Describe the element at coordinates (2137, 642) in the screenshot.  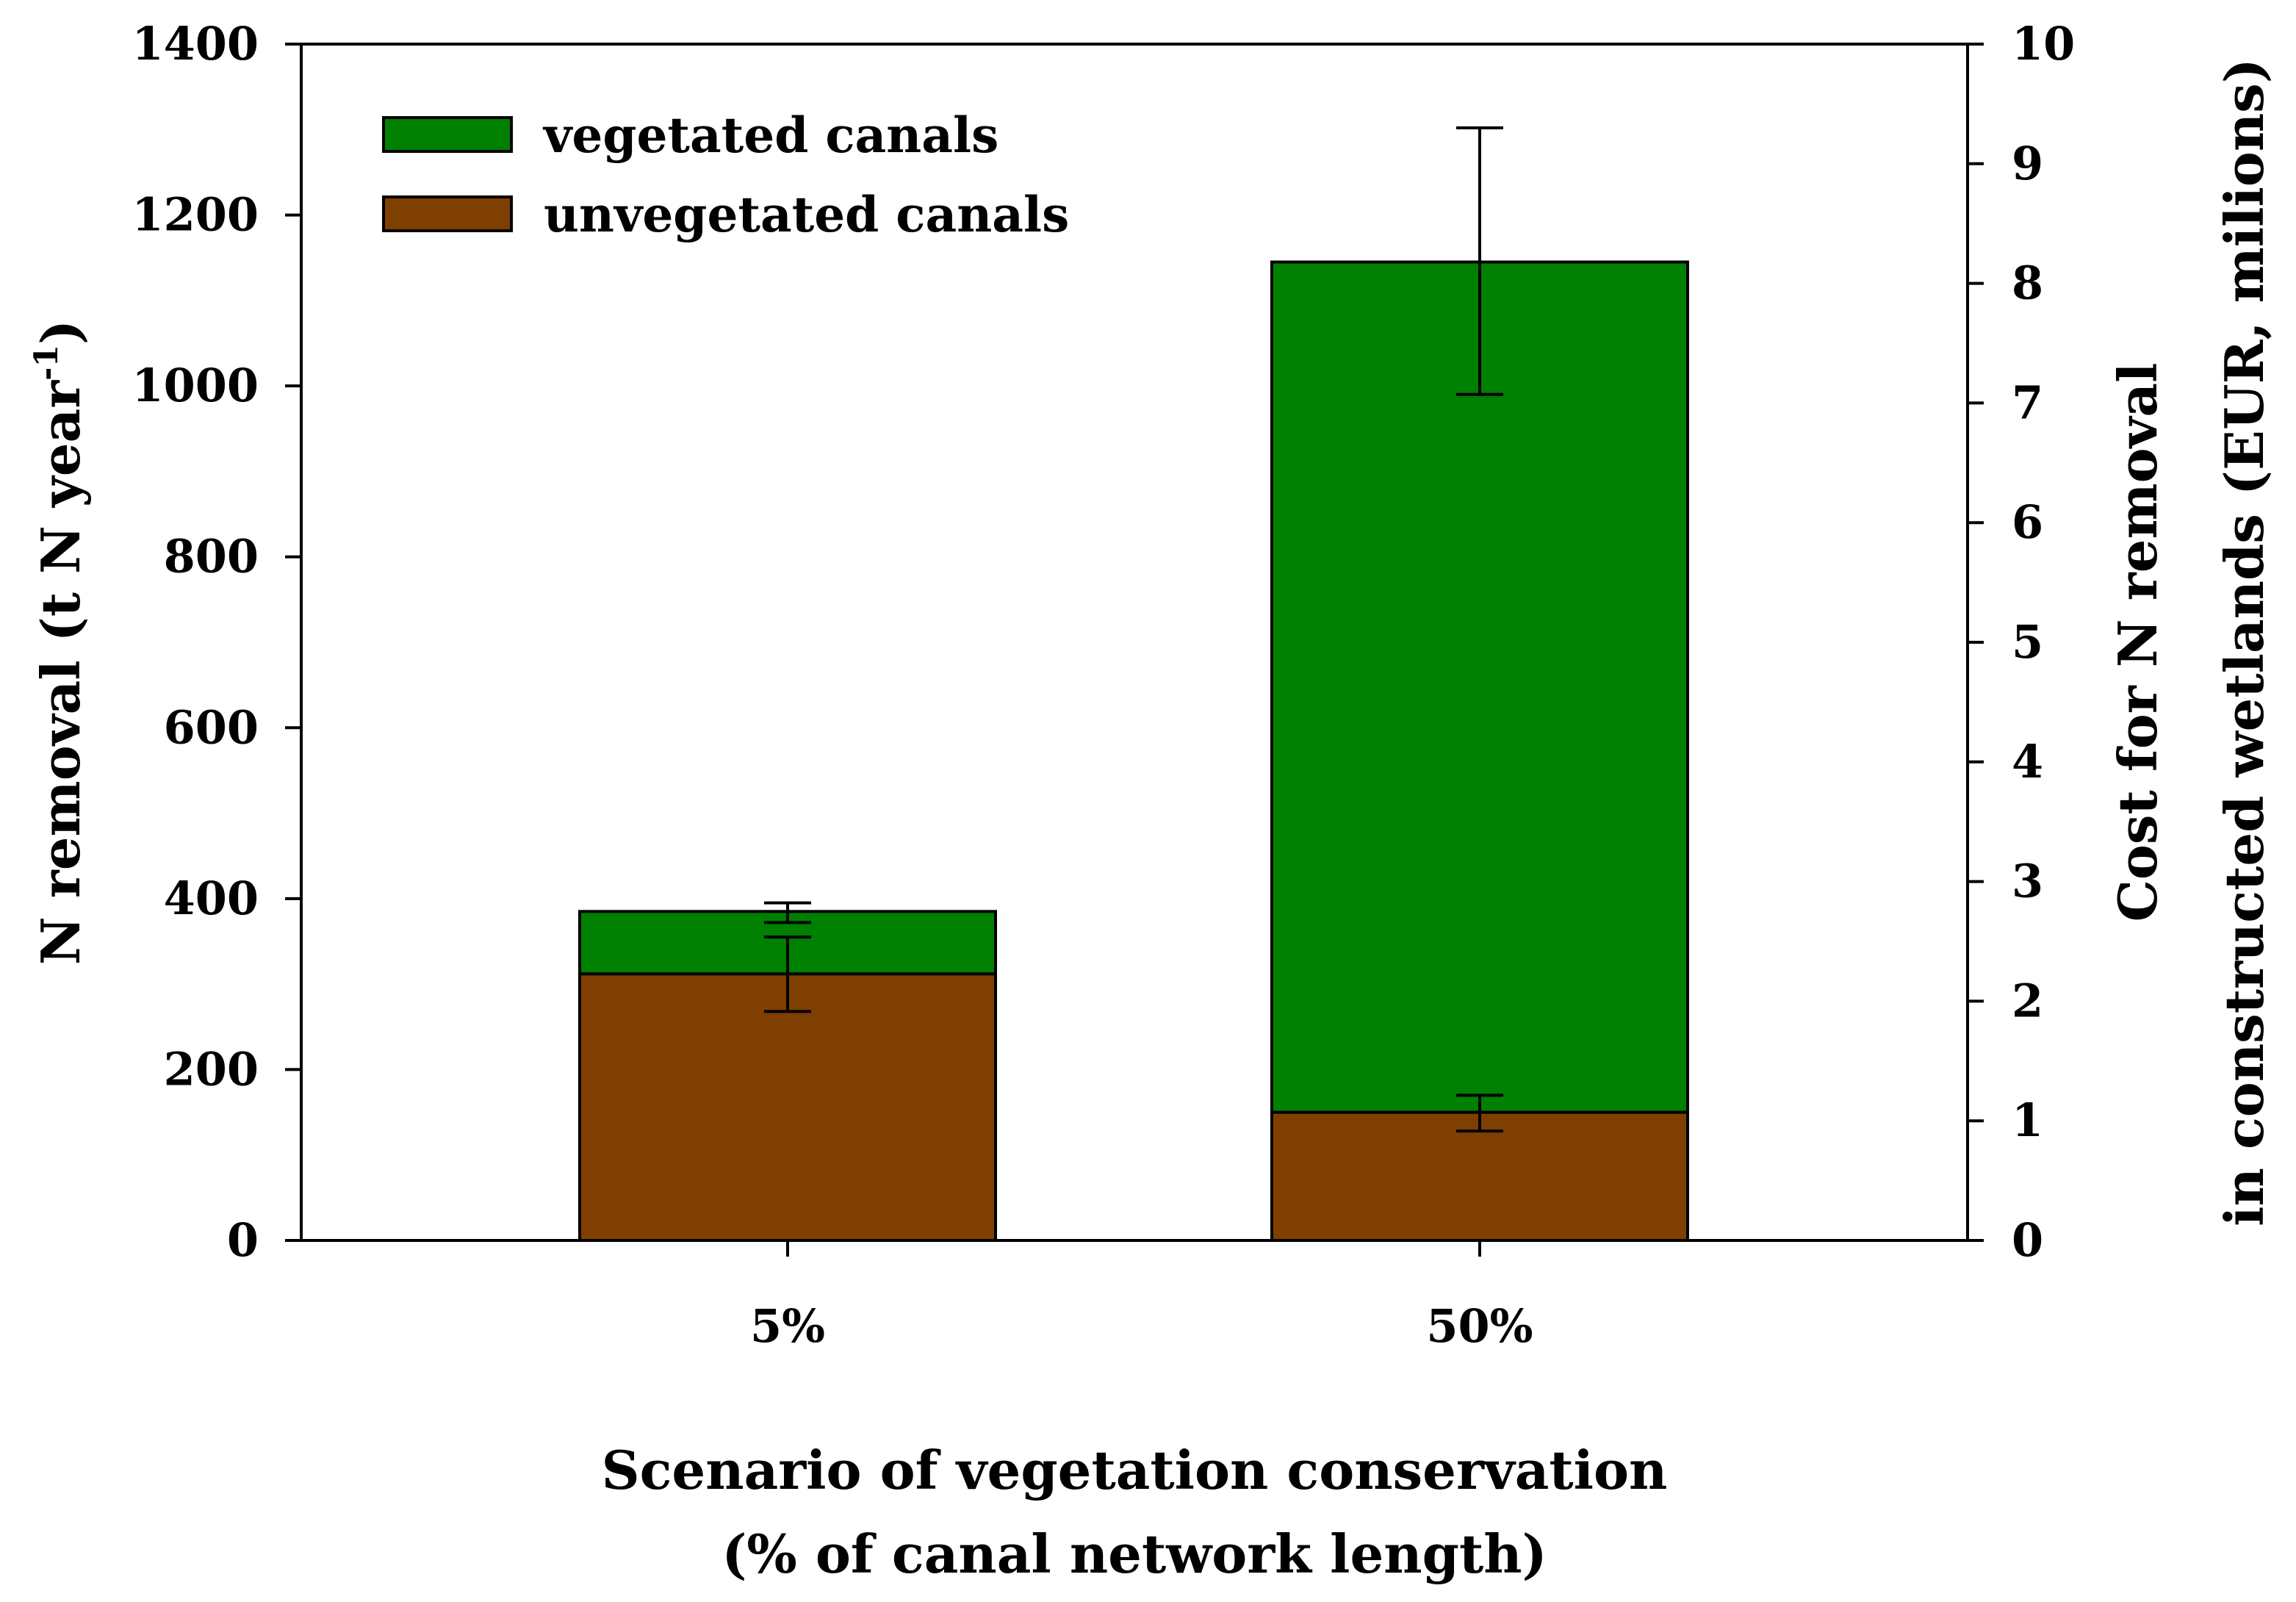
I see `right-y-axis-title-line1: Cost for N removal` at that location.